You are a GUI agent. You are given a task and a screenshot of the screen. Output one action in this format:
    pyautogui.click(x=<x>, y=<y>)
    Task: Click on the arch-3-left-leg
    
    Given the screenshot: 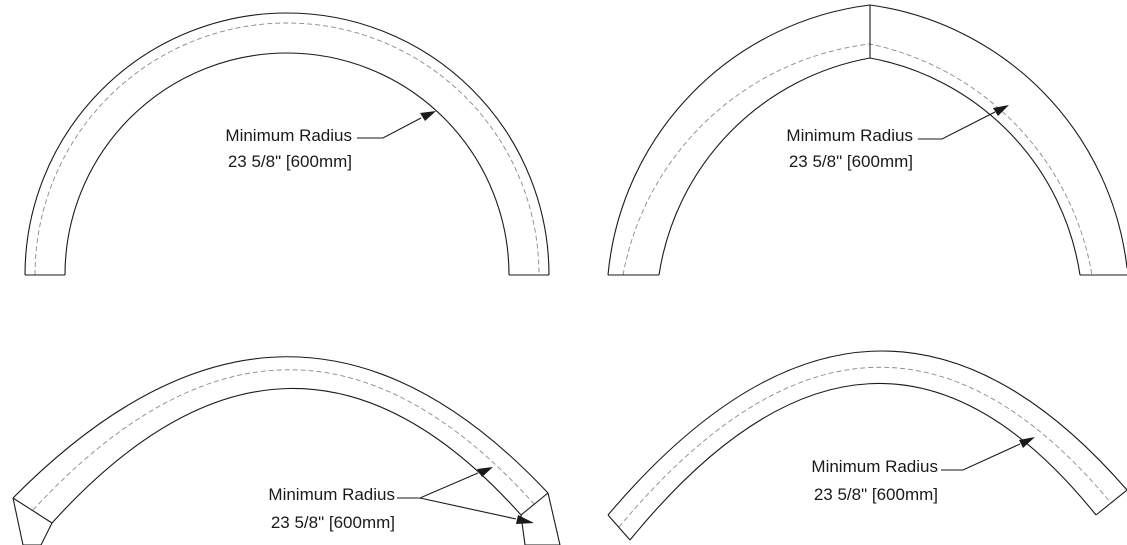 What is the action you would take?
    pyautogui.click(x=32, y=521)
    